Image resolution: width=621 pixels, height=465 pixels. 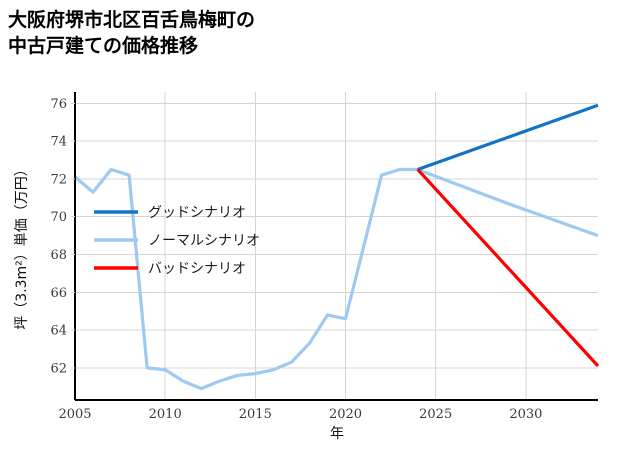 I want to click on series-line-good, so click(x=508, y=137).